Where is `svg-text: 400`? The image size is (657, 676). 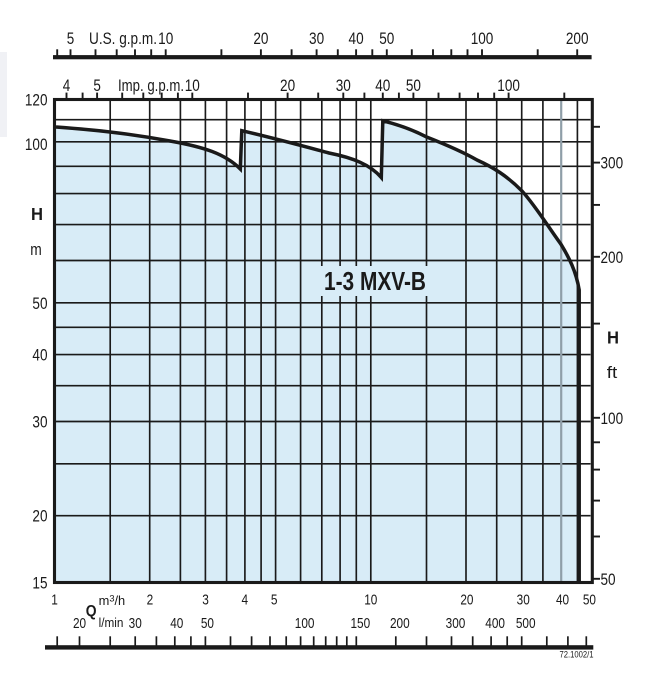 svg-text: 400 is located at coordinates (495, 624).